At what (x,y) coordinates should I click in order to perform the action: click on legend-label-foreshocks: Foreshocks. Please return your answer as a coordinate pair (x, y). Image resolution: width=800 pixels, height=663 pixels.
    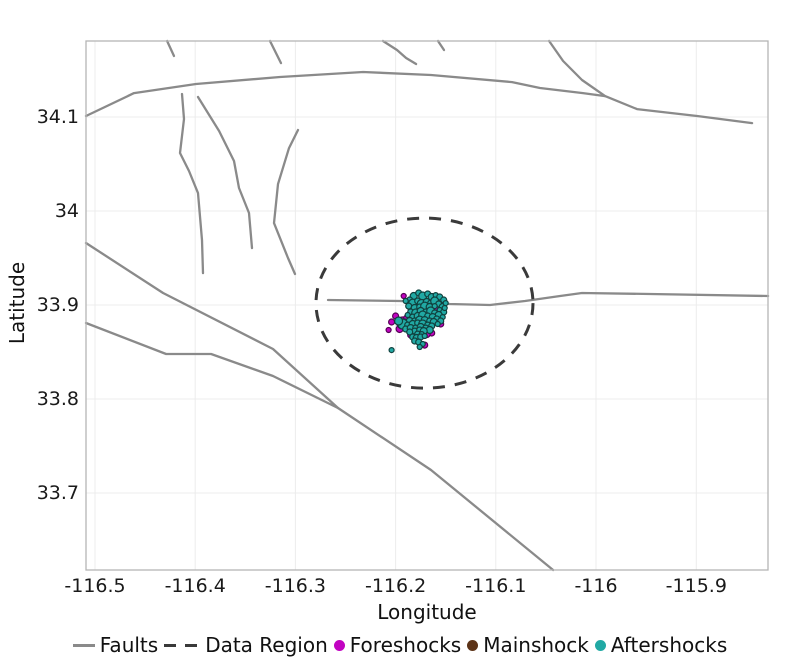
    Looking at the image, I should click on (405, 645).